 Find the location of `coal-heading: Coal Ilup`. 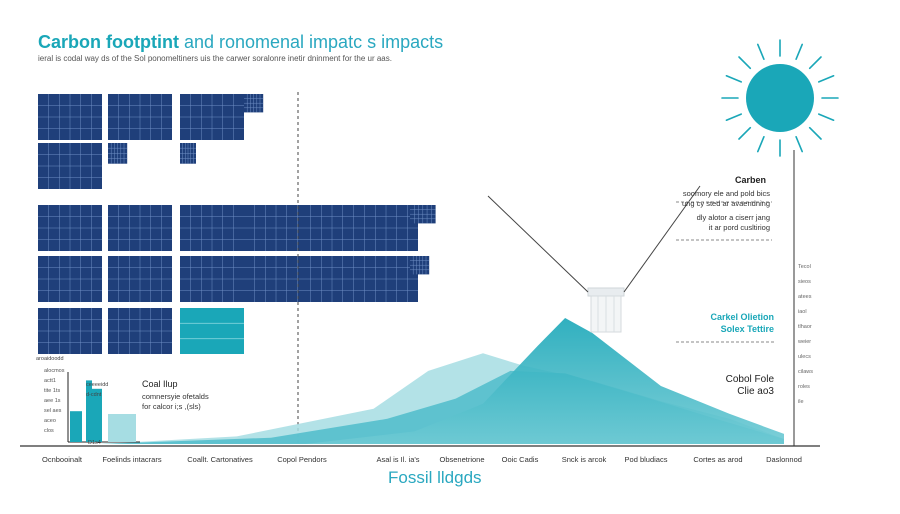

coal-heading: Coal Ilup is located at coordinates (160, 384).